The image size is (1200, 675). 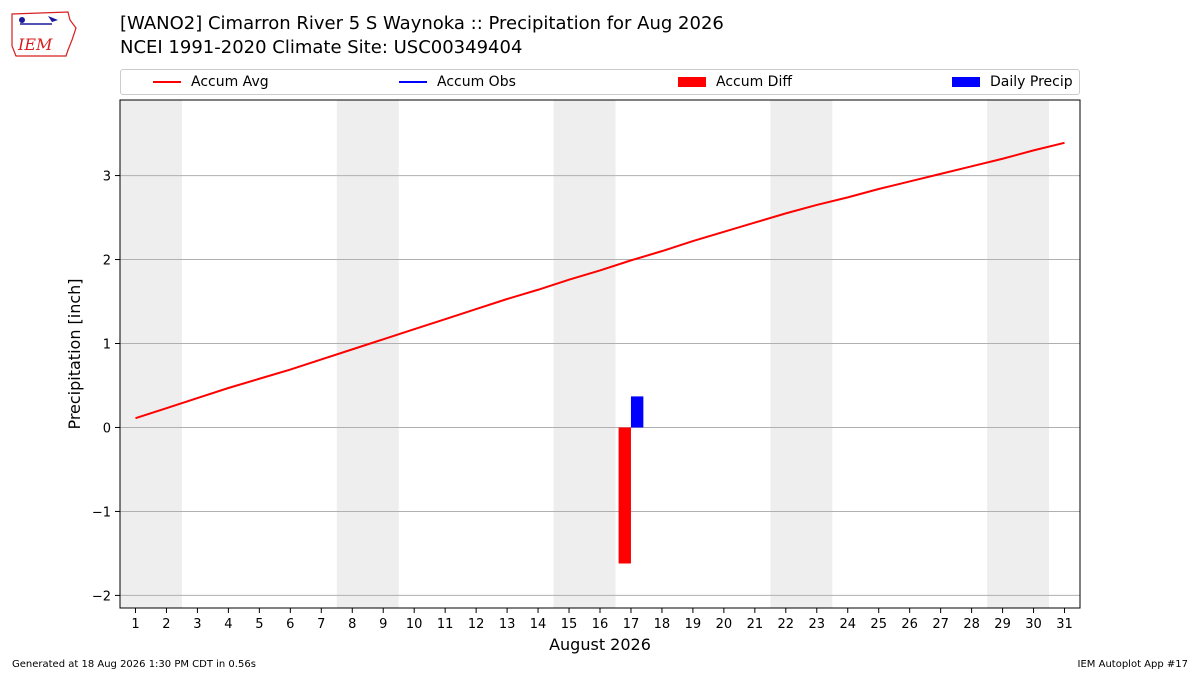 I want to click on x-tick-label: 5, so click(x=259, y=624).